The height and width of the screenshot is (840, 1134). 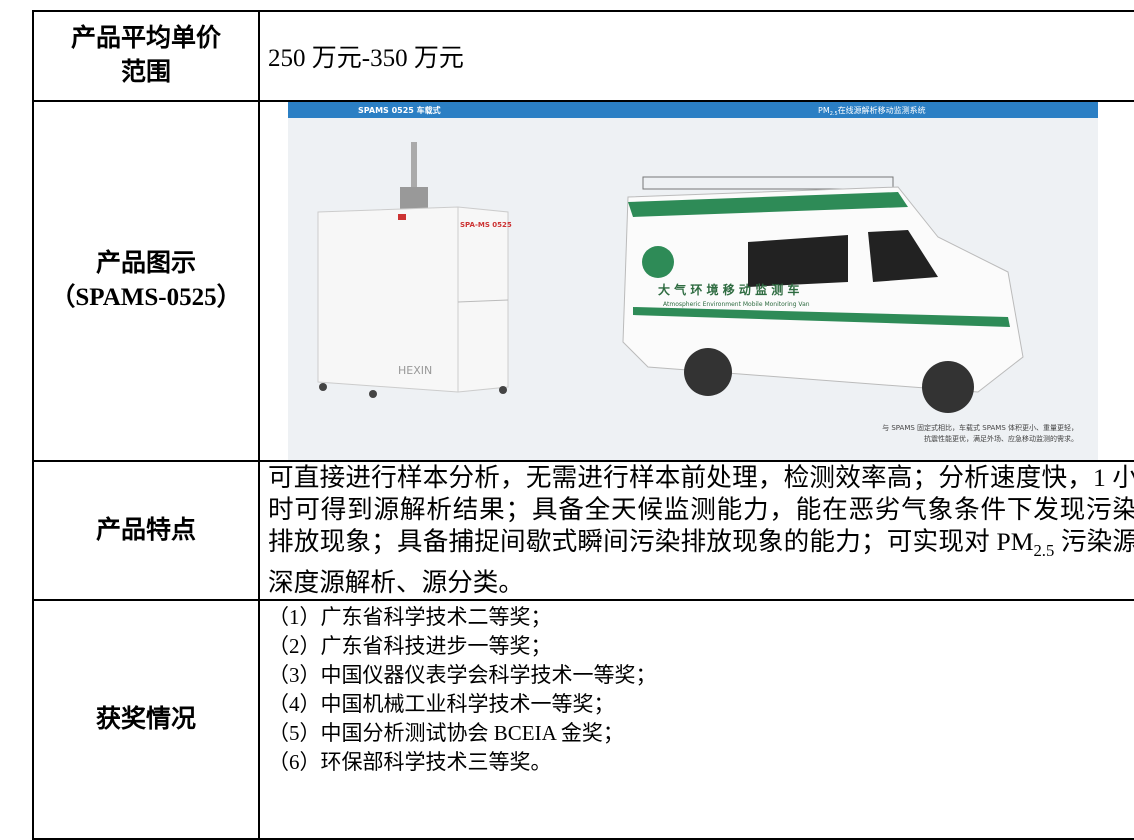 I want to click on price: 250 万元-350 万元, so click(x=696, y=56).